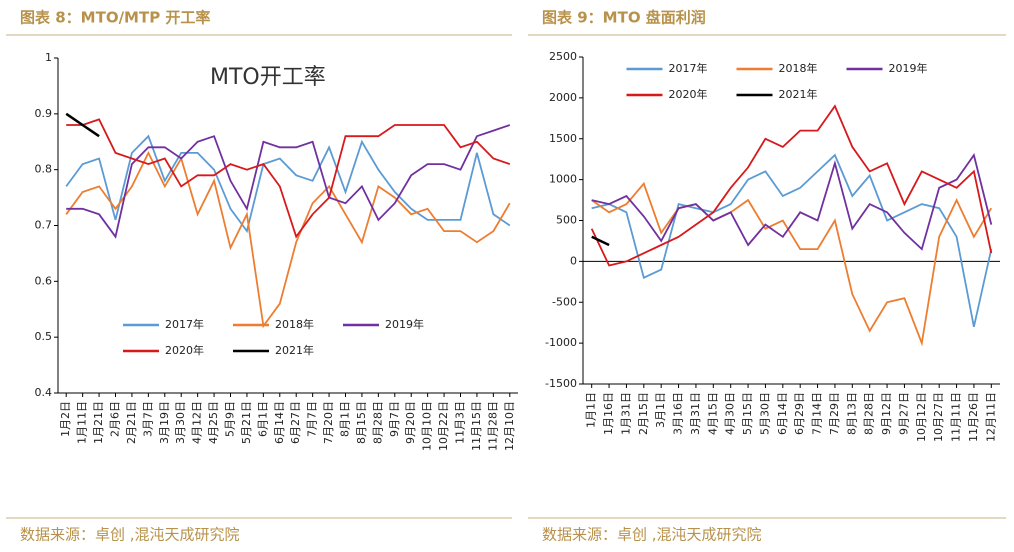  I want to click on x-tick-label: 3月16日, so click(678, 413).